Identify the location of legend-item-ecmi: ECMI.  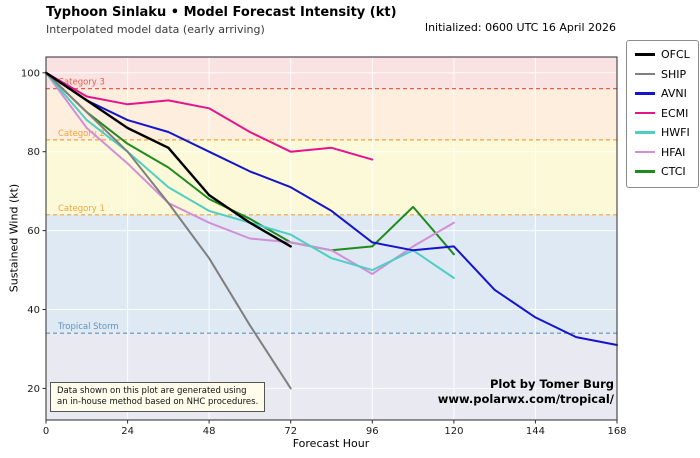
(662, 113).